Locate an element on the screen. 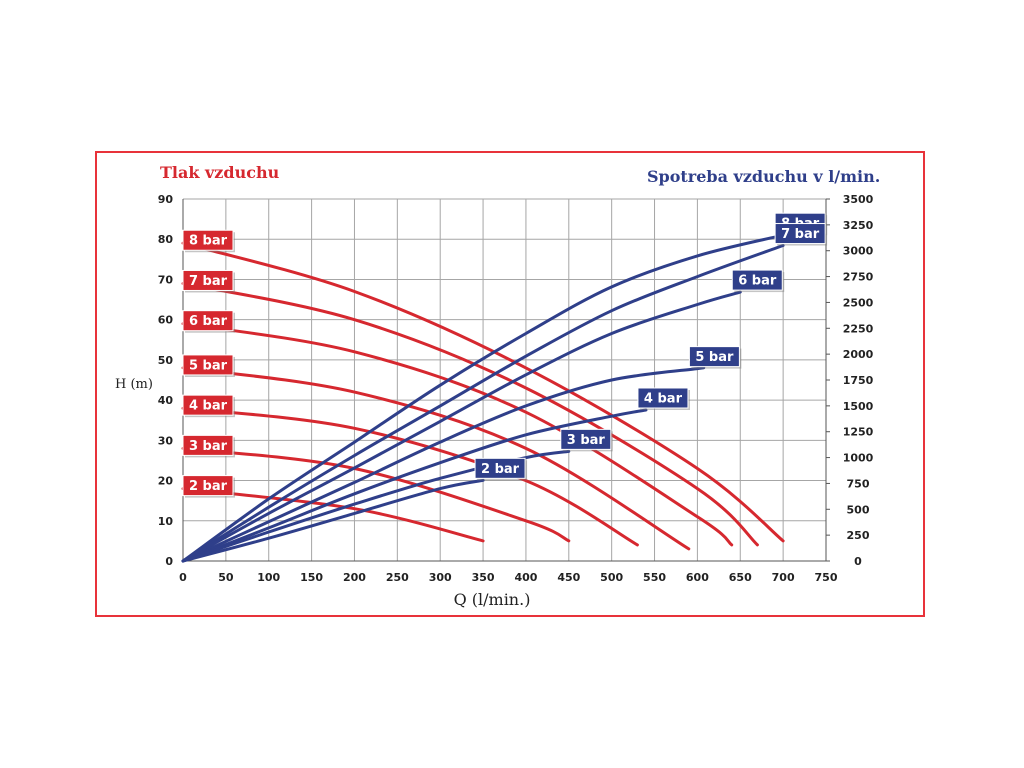 The height and width of the screenshot is (768, 1024). pressure-label: 2 bar is located at coordinates (208, 486).